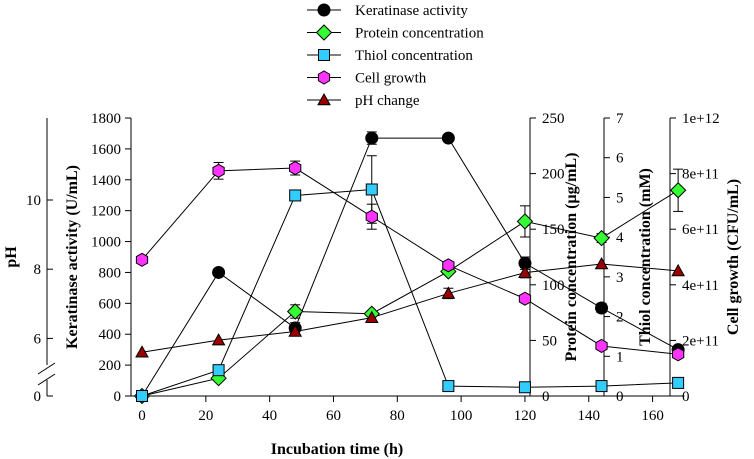 This screenshot has width=754, height=459. What do you see at coordinates (205, 416) in the screenshot?
I see `x-tick-label: 20` at bounding box center [205, 416].